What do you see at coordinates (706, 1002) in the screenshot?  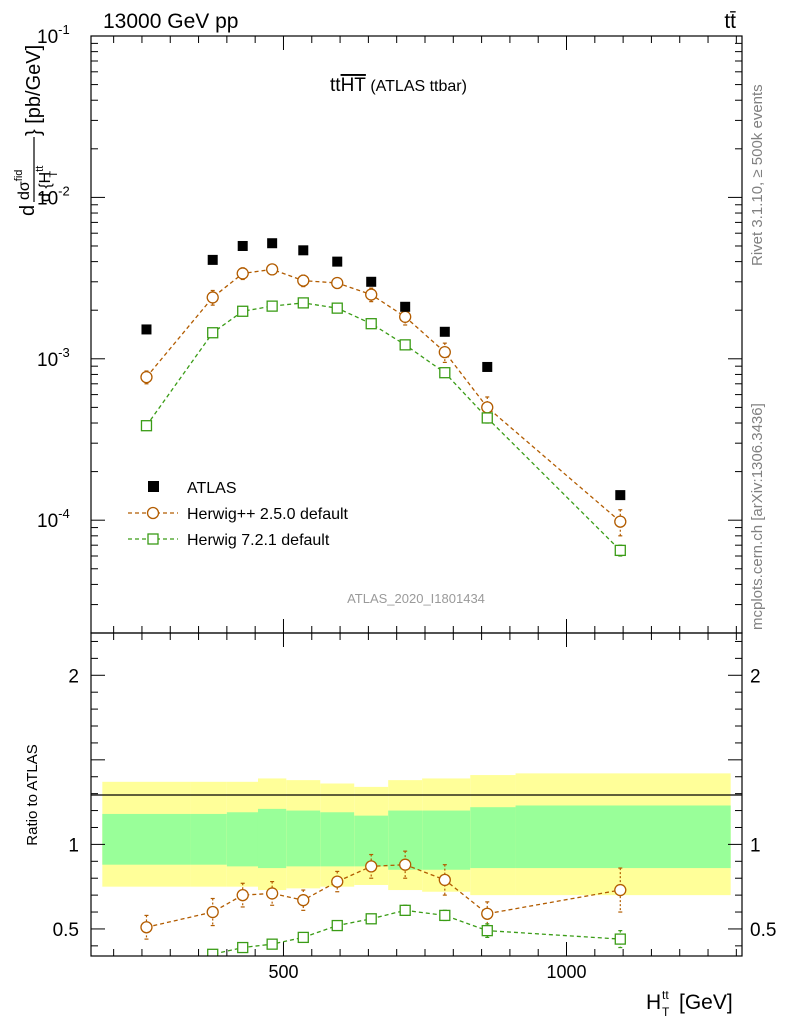 I see `svg-text: [GeV]` at bounding box center [706, 1002].